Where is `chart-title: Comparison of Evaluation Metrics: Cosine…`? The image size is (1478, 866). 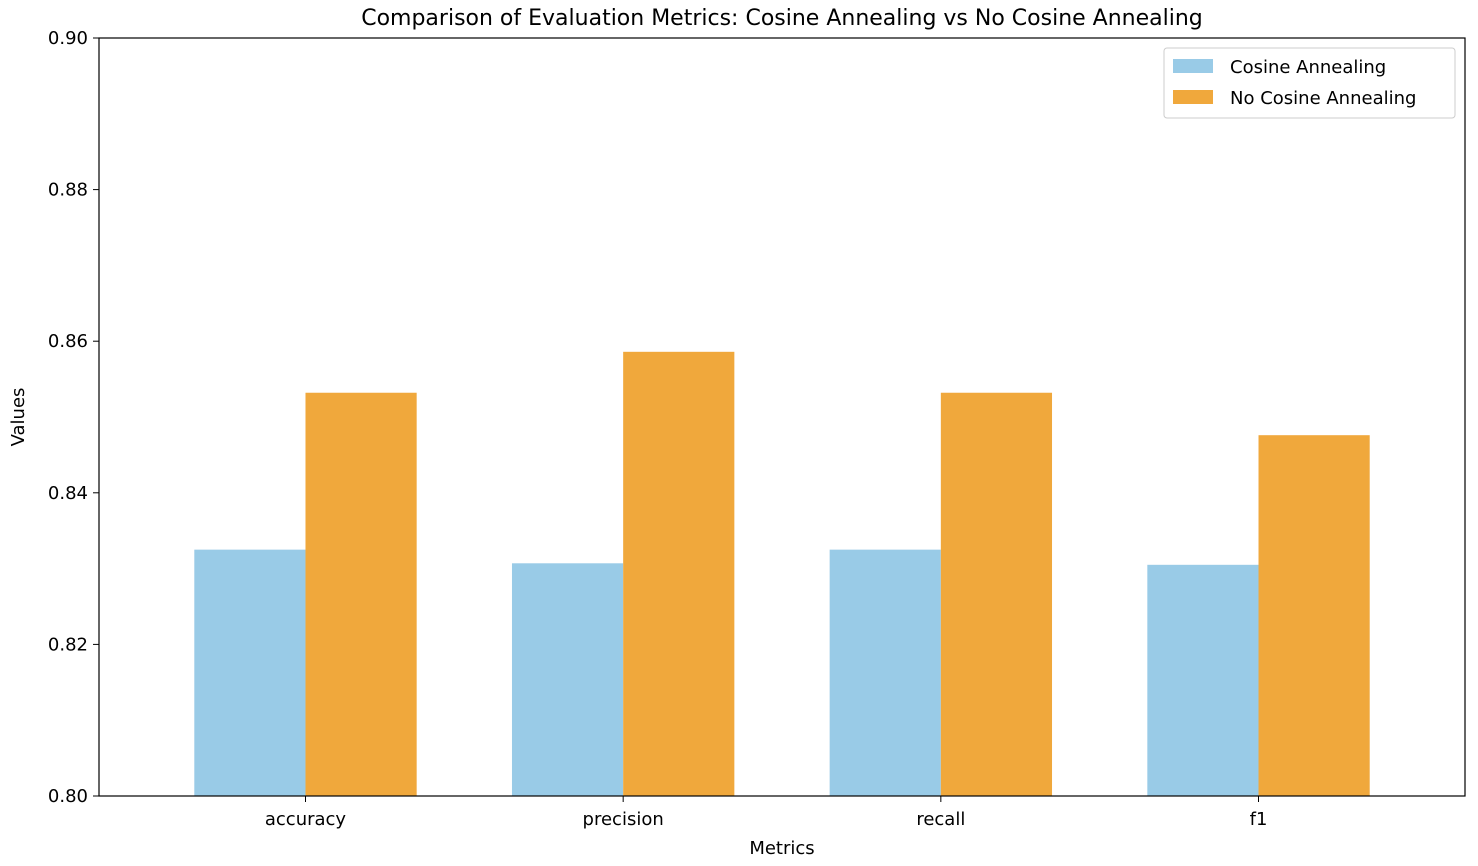 chart-title: Comparison of Evaluation Metrics: Cosine… is located at coordinates (782, 18).